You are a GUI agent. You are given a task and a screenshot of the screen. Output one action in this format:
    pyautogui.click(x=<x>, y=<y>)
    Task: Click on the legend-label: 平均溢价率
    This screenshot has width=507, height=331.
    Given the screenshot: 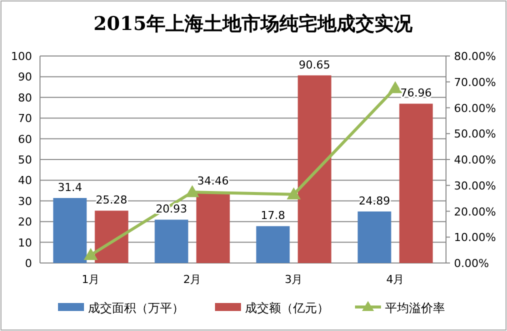 What is the action you would take?
    pyautogui.click(x=415, y=308)
    